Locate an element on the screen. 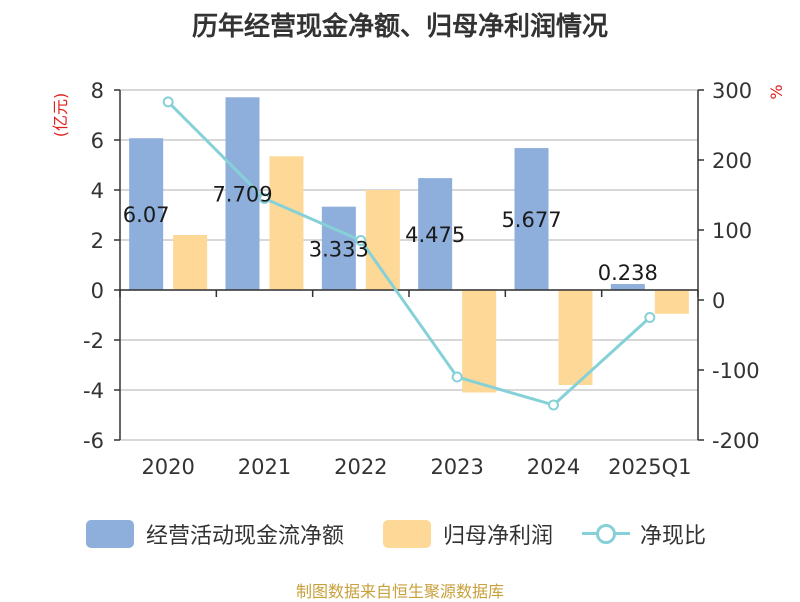 Image resolution: width=800 pixels, height=602 pixels. y-left-tick-label: 0 is located at coordinates (97, 291).